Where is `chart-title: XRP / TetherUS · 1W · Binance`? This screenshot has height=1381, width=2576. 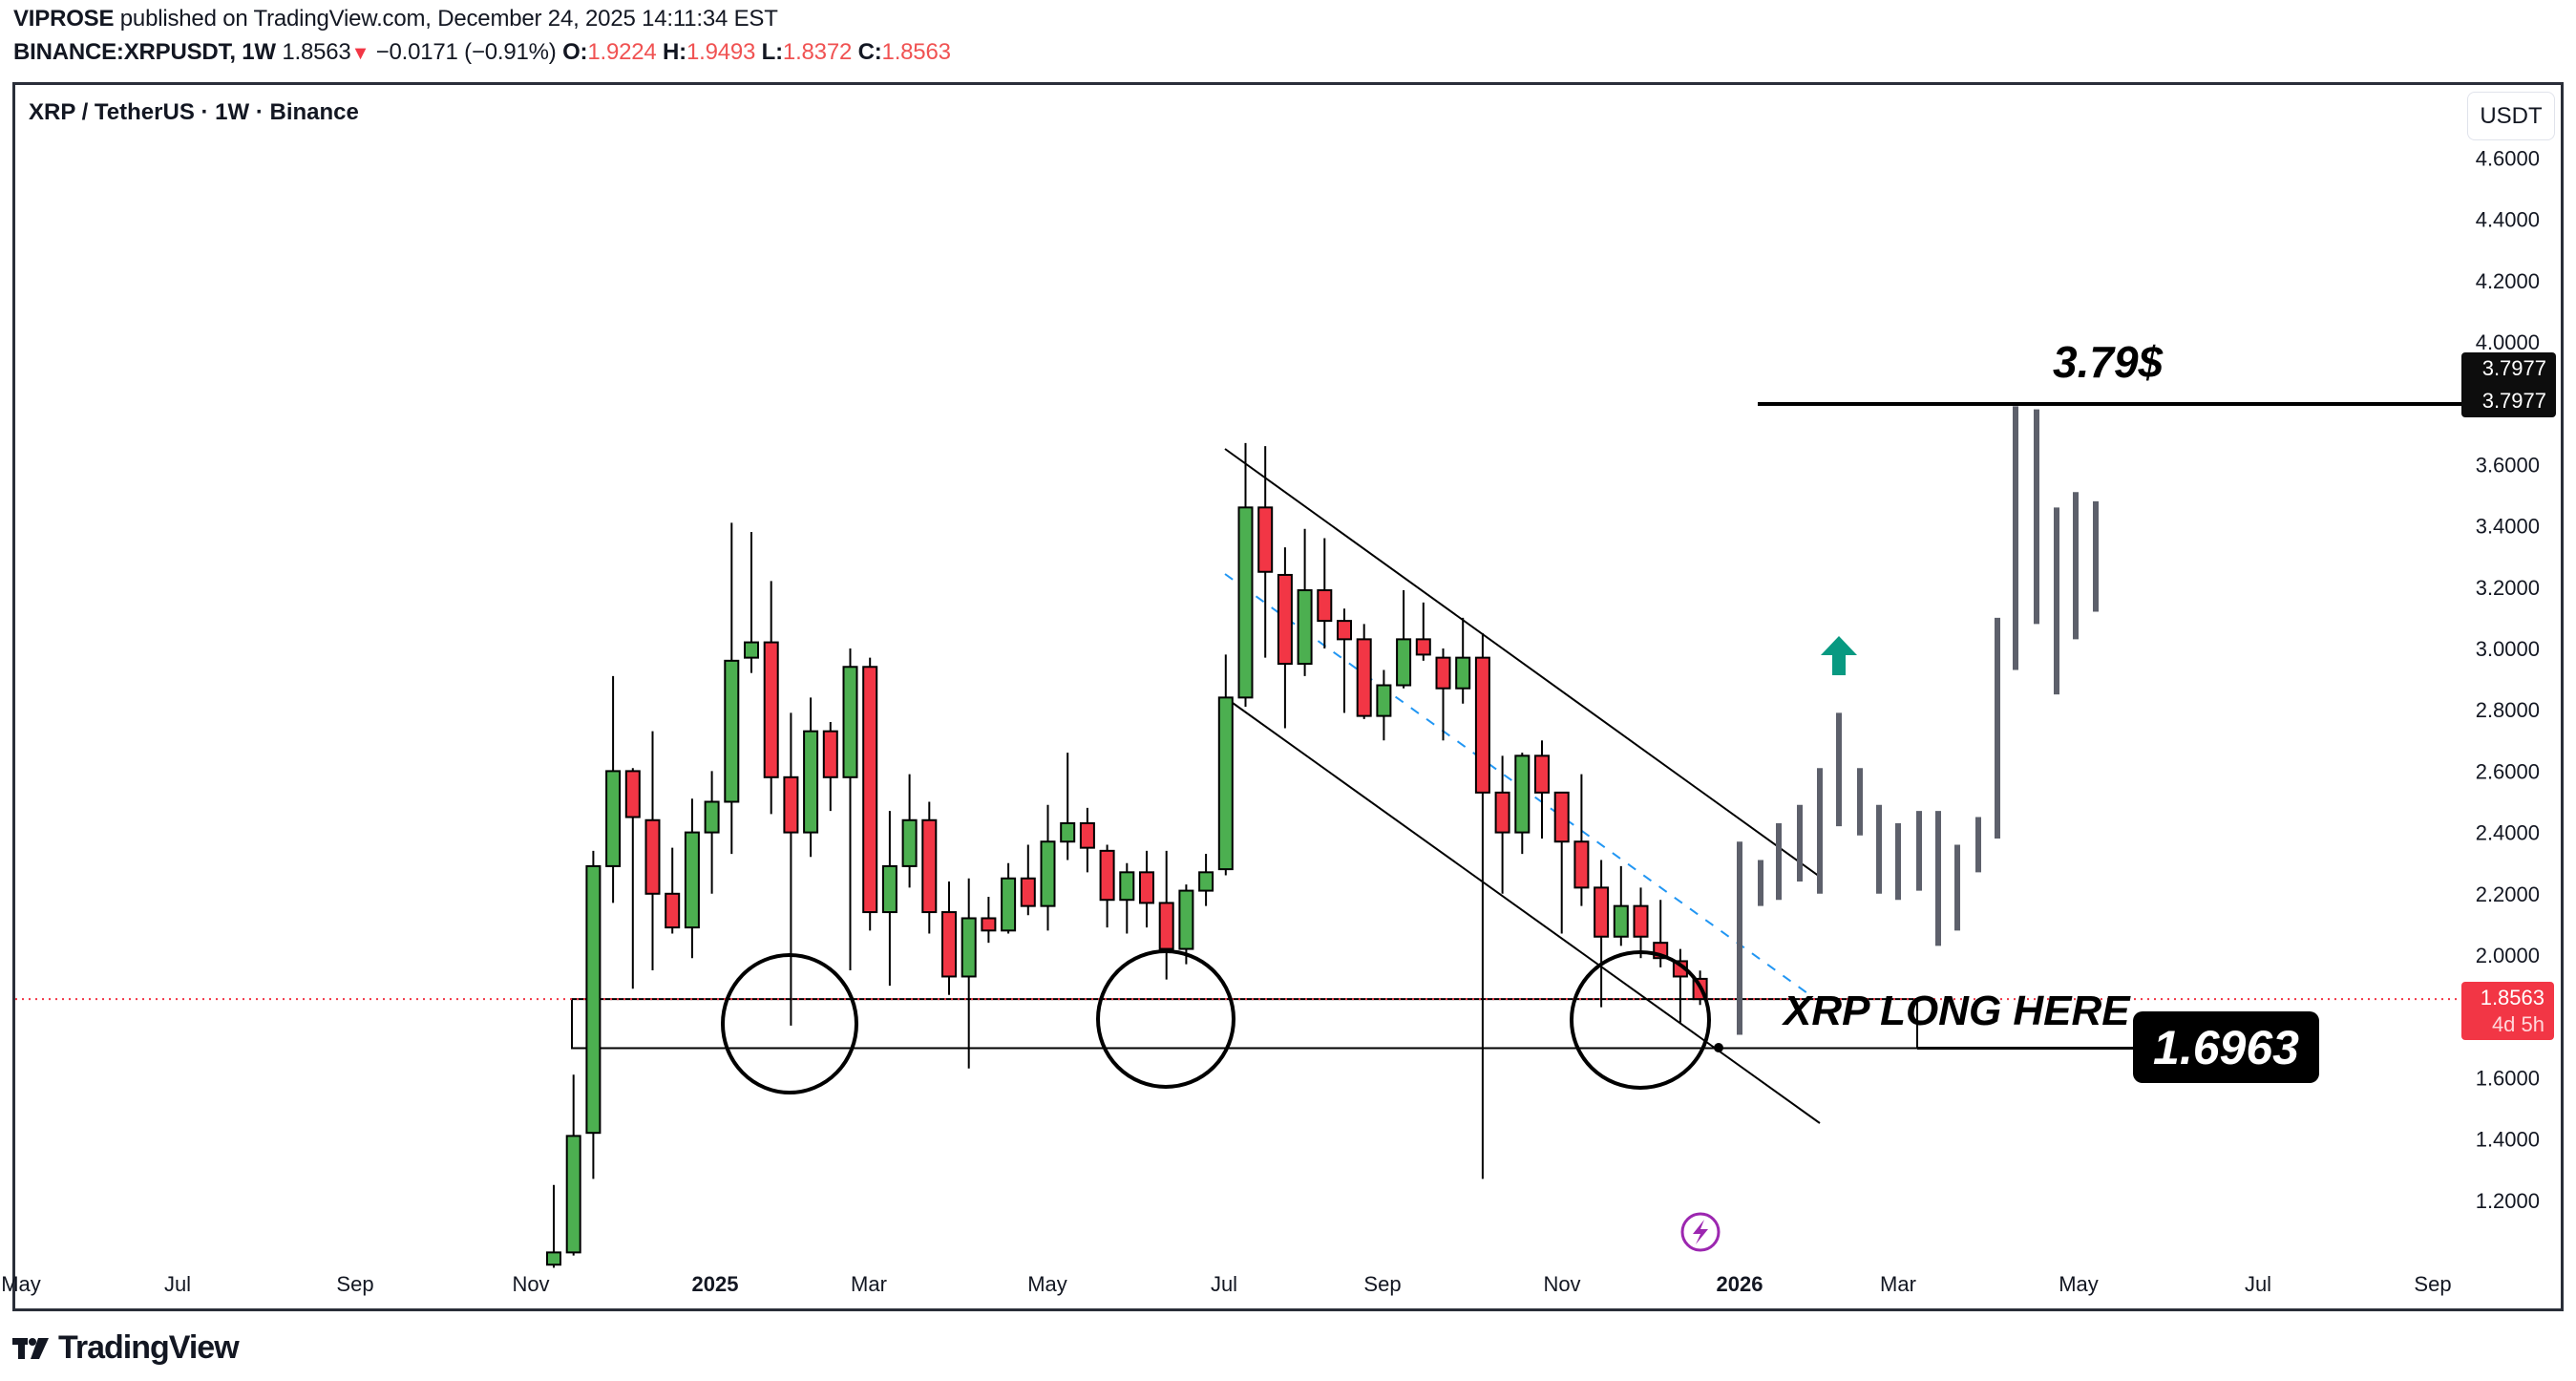
chart-title: XRP / TetherUS · 1W · Binance is located at coordinates (194, 112).